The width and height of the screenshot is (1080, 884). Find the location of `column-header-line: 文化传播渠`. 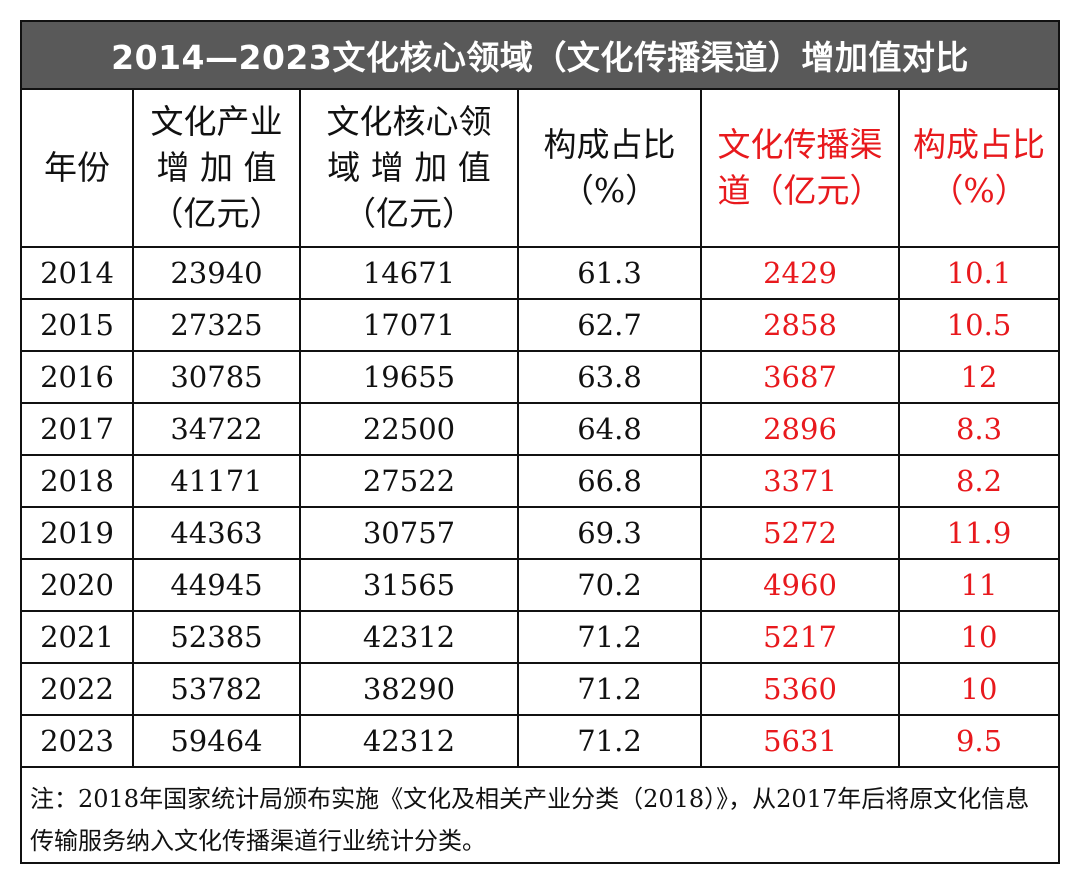

column-header-line: 文化传播渠 is located at coordinates (800, 144).